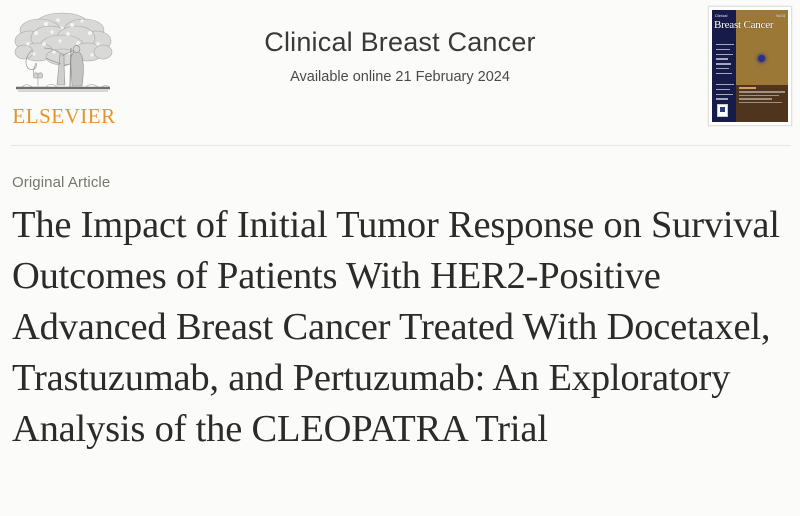 This screenshot has height=516, width=800. I want to click on cover-contents-lines-upper, so click(725, 60).